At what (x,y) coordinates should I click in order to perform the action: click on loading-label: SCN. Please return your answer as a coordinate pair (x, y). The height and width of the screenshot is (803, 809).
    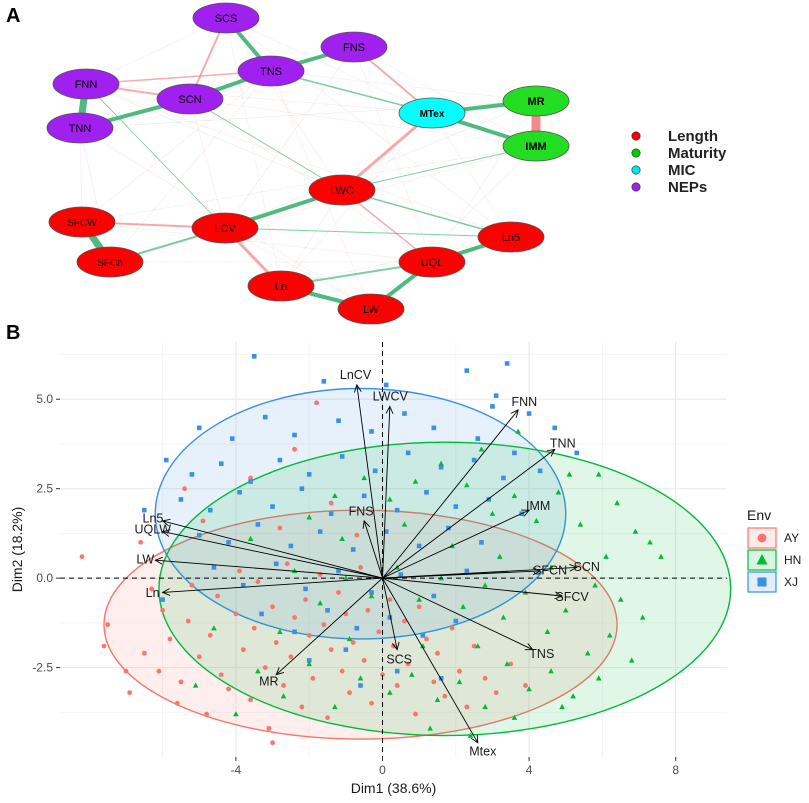
    Looking at the image, I should click on (587, 567).